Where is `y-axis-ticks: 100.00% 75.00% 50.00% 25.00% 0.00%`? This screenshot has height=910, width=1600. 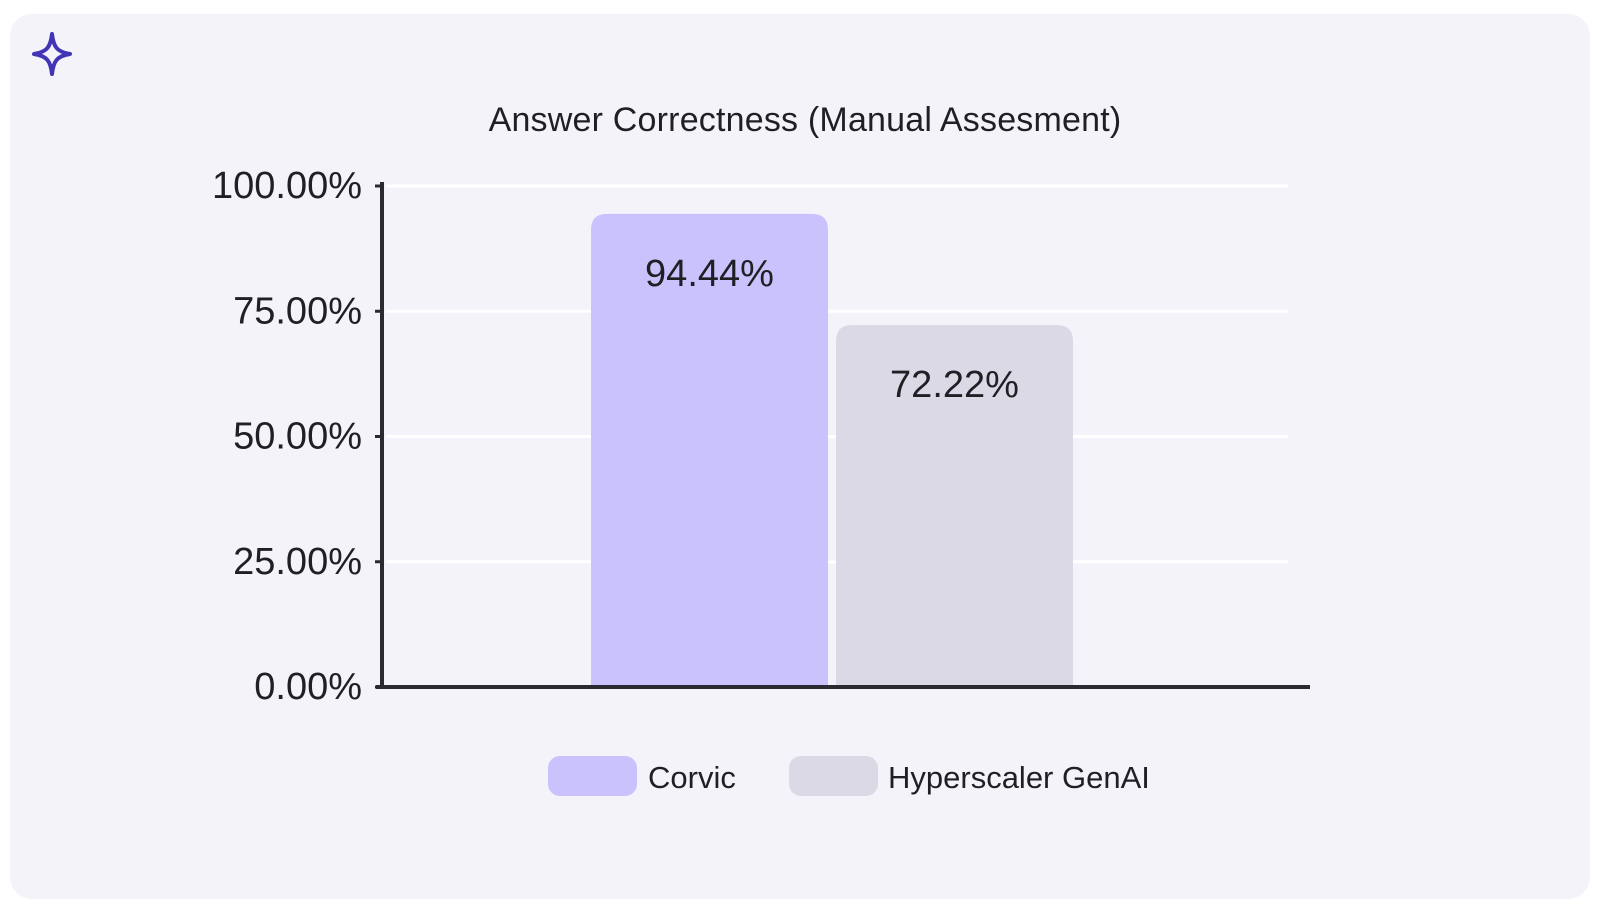
y-axis-ticks: 100.00% 75.00% 50.00% 25.00% 0.00% is located at coordinates (297, 436).